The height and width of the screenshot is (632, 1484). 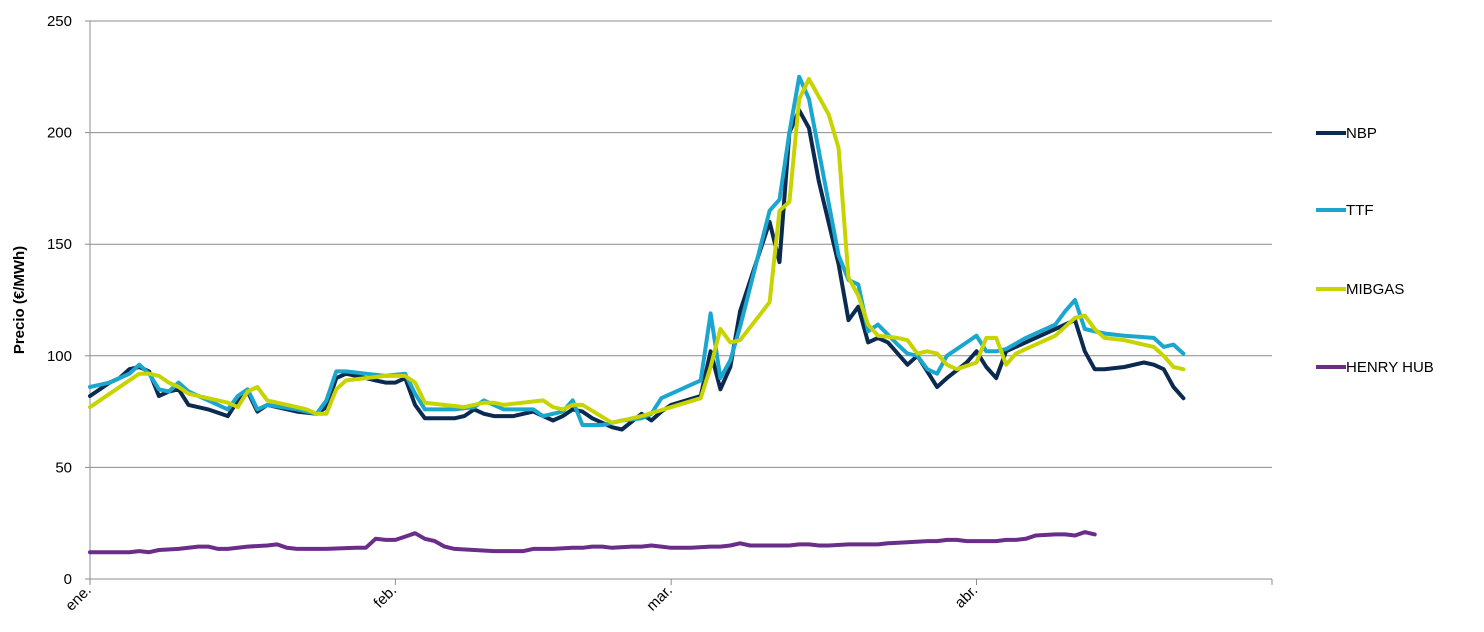 What do you see at coordinates (1390, 367) in the screenshot?
I see `legend-label: HENRY HUB` at bounding box center [1390, 367].